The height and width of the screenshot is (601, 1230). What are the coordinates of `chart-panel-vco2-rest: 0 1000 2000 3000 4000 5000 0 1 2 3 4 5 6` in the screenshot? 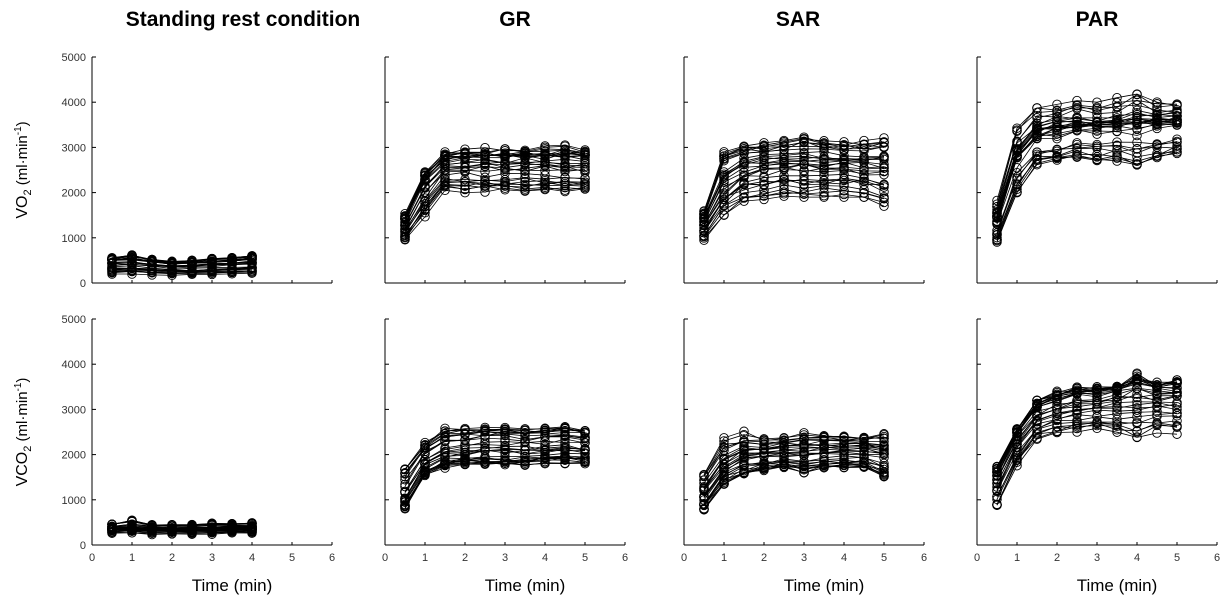 It's located at (199, 439).